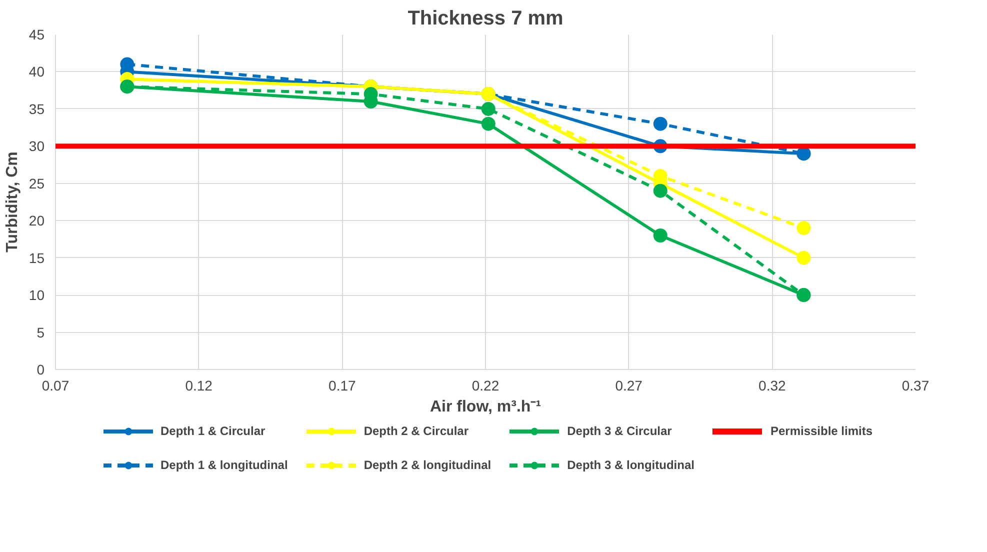 The width and height of the screenshot is (987, 552). What do you see at coordinates (486, 407) in the screenshot?
I see `x-axis-title: Air flow, m³.h⁻¹` at bounding box center [486, 407].